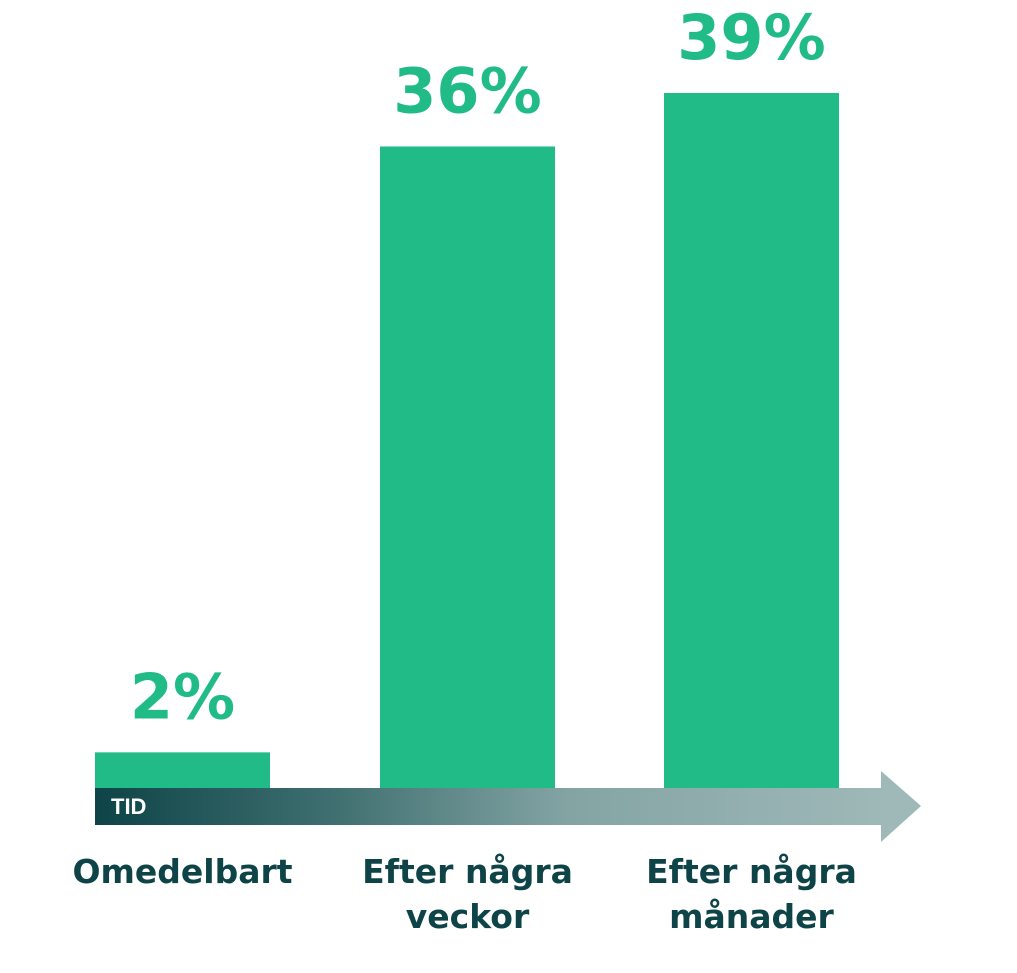 The image size is (1017, 973). Describe the element at coordinates (751, 916) in the screenshot. I see `category-label-line: månader` at that location.